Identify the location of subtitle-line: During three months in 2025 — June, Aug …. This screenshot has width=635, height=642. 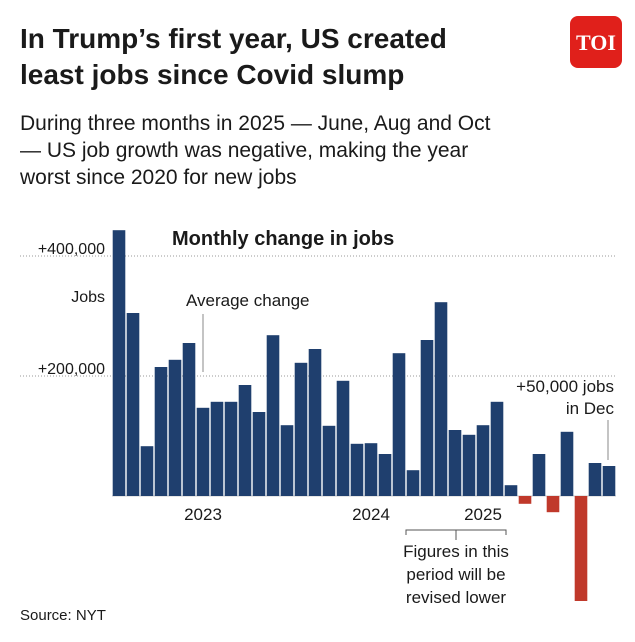
(255, 123).